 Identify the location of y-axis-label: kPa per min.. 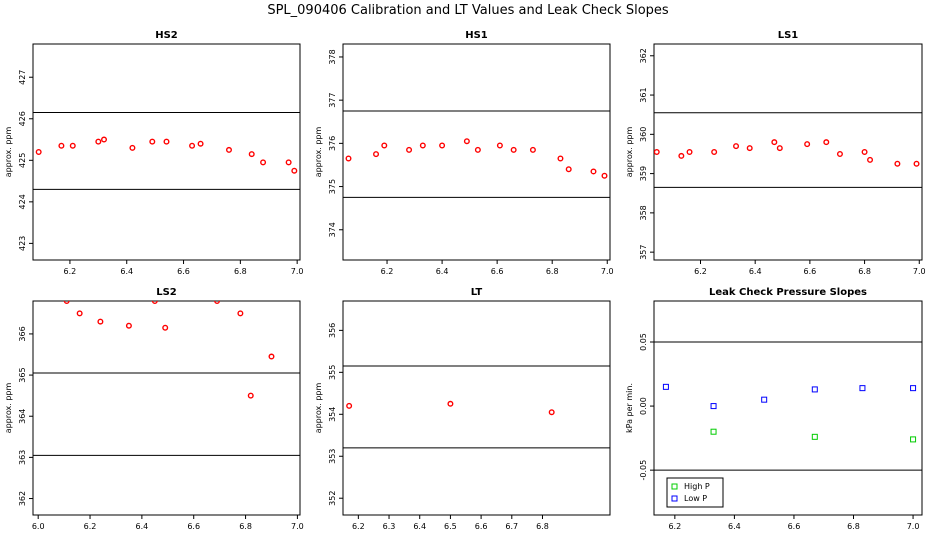
(629, 408).